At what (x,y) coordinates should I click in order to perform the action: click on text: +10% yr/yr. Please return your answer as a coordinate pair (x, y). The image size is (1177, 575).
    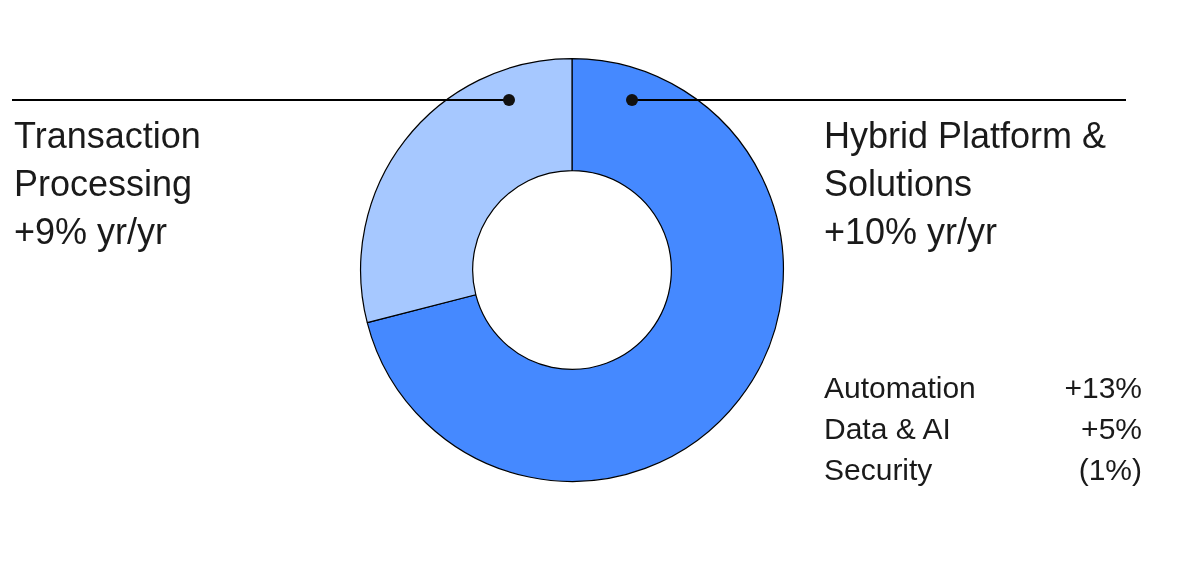
    Looking at the image, I should click on (911, 232).